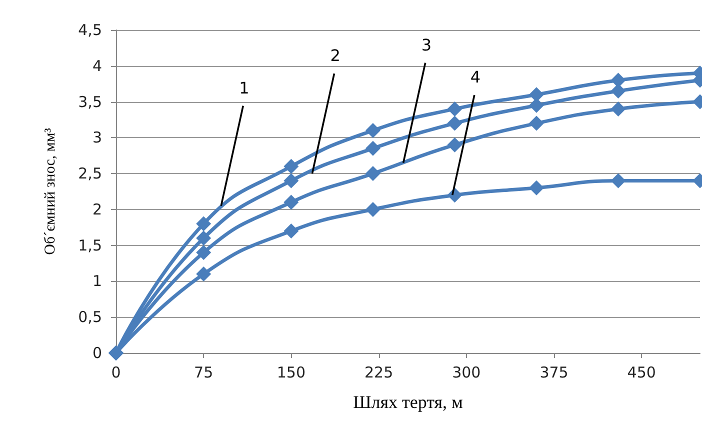 The image size is (702, 432). I want to click on y-tick-label: 4, so click(97, 65).